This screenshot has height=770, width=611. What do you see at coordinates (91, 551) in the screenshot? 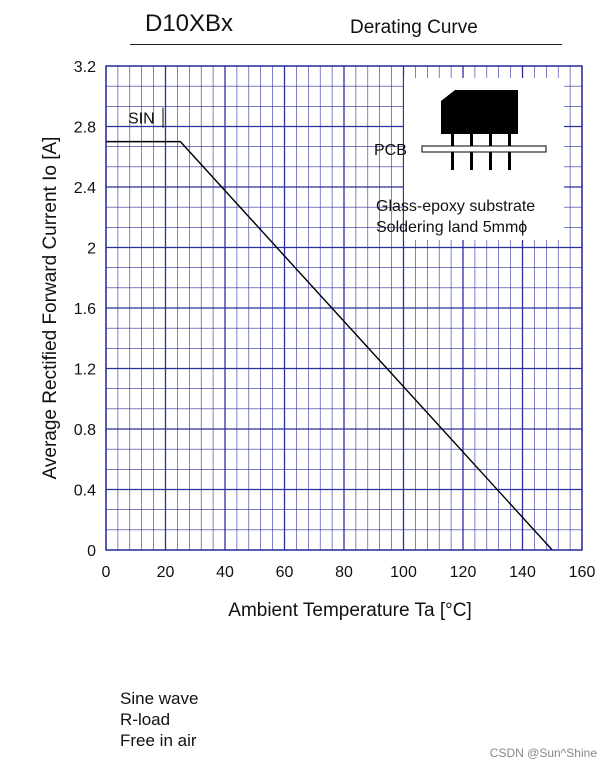
I see `y-tick-label: 0` at bounding box center [91, 551].